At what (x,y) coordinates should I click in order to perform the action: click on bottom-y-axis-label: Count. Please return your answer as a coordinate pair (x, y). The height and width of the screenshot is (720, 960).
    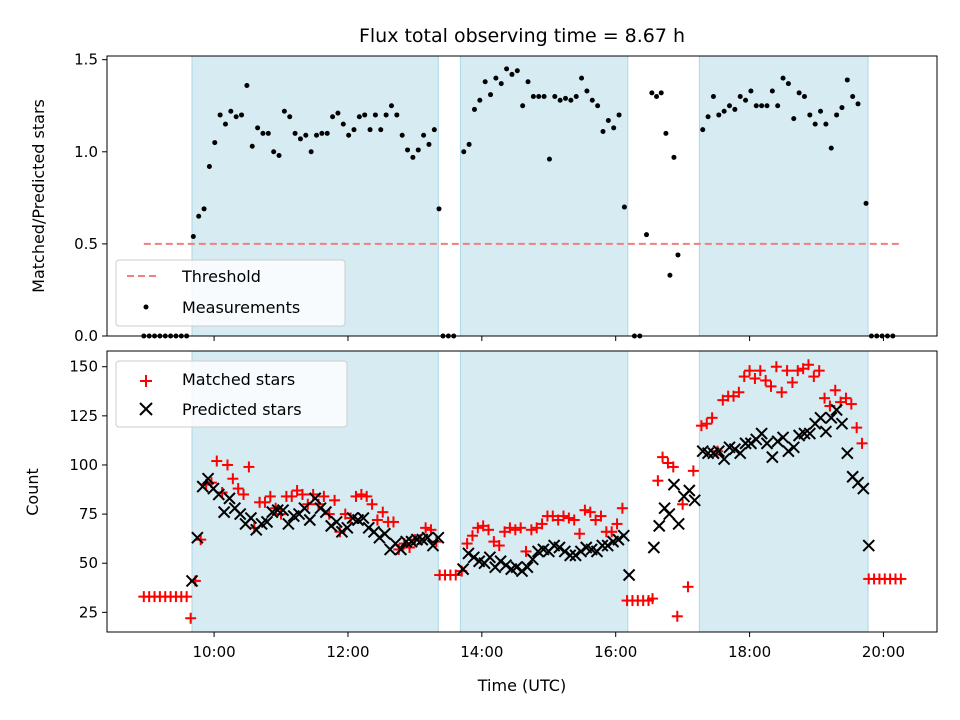
    Looking at the image, I should click on (32, 492).